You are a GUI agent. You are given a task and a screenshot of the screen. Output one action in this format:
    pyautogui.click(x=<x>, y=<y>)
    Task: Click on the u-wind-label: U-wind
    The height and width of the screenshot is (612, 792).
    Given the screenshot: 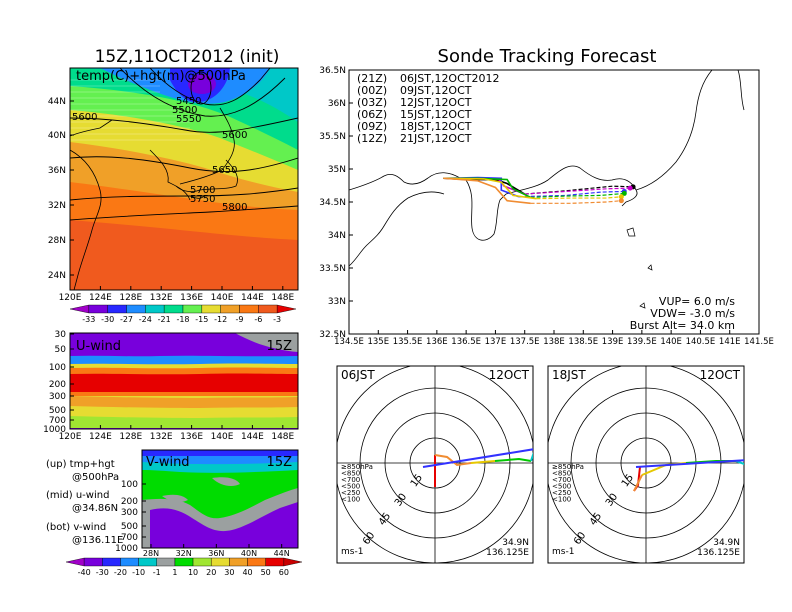 What is the action you would take?
    pyautogui.click(x=98, y=346)
    